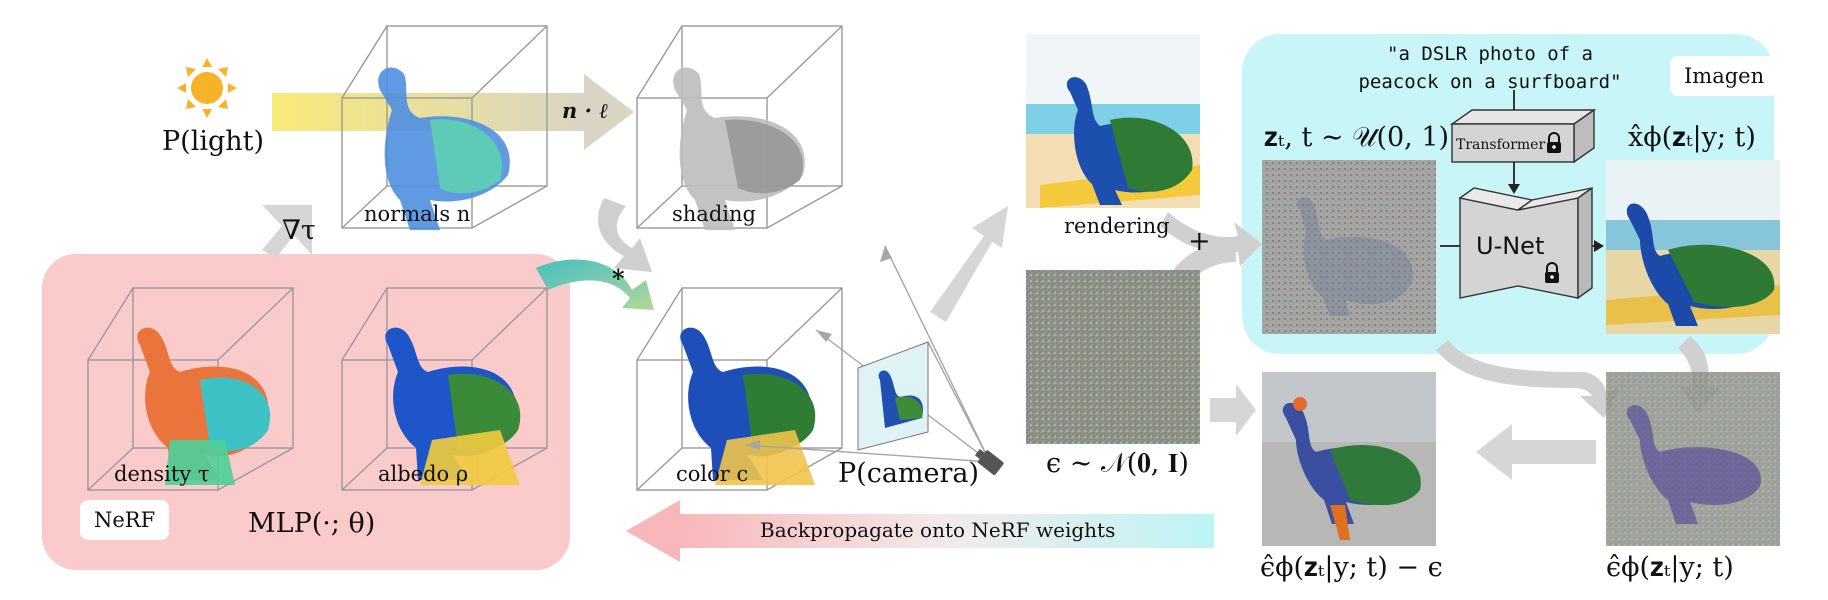 The image size is (1828, 600). Describe the element at coordinates (1199, 241) in the screenshot. I see `plus-symbol: +` at that location.